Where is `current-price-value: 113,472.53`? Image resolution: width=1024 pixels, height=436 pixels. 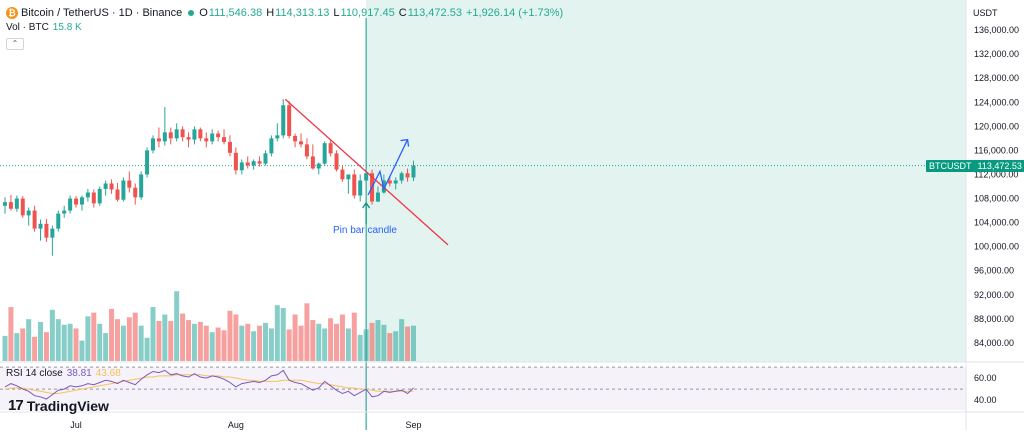 current-price-value: 113,472.53 is located at coordinates (999, 165).